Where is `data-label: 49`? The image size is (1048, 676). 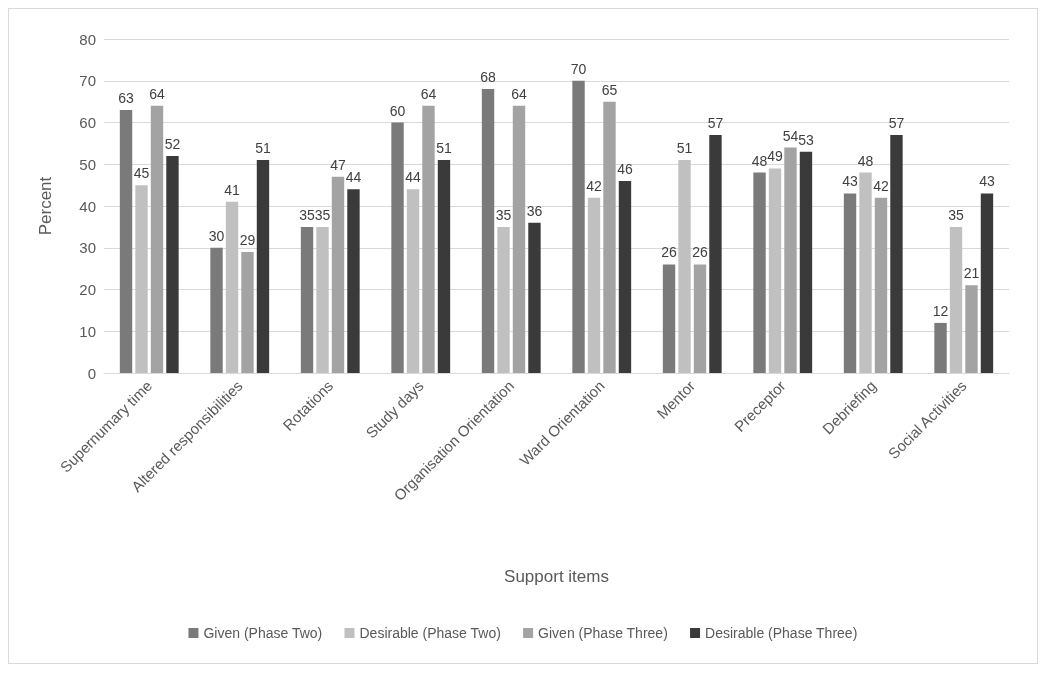
data-label: 49 is located at coordinates (775, 156).